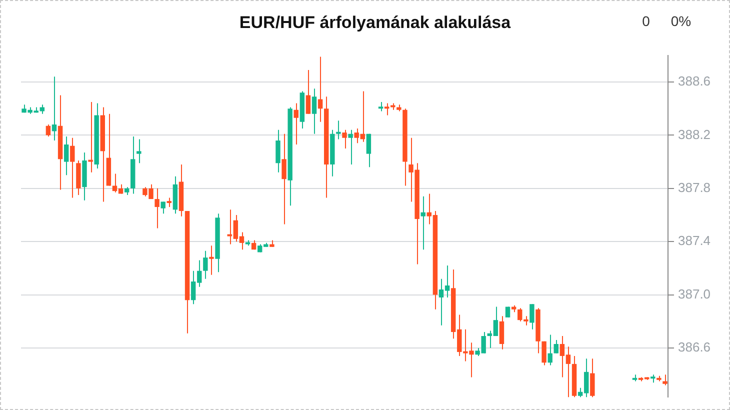  I want to click on text: 0, so click(646, 20).